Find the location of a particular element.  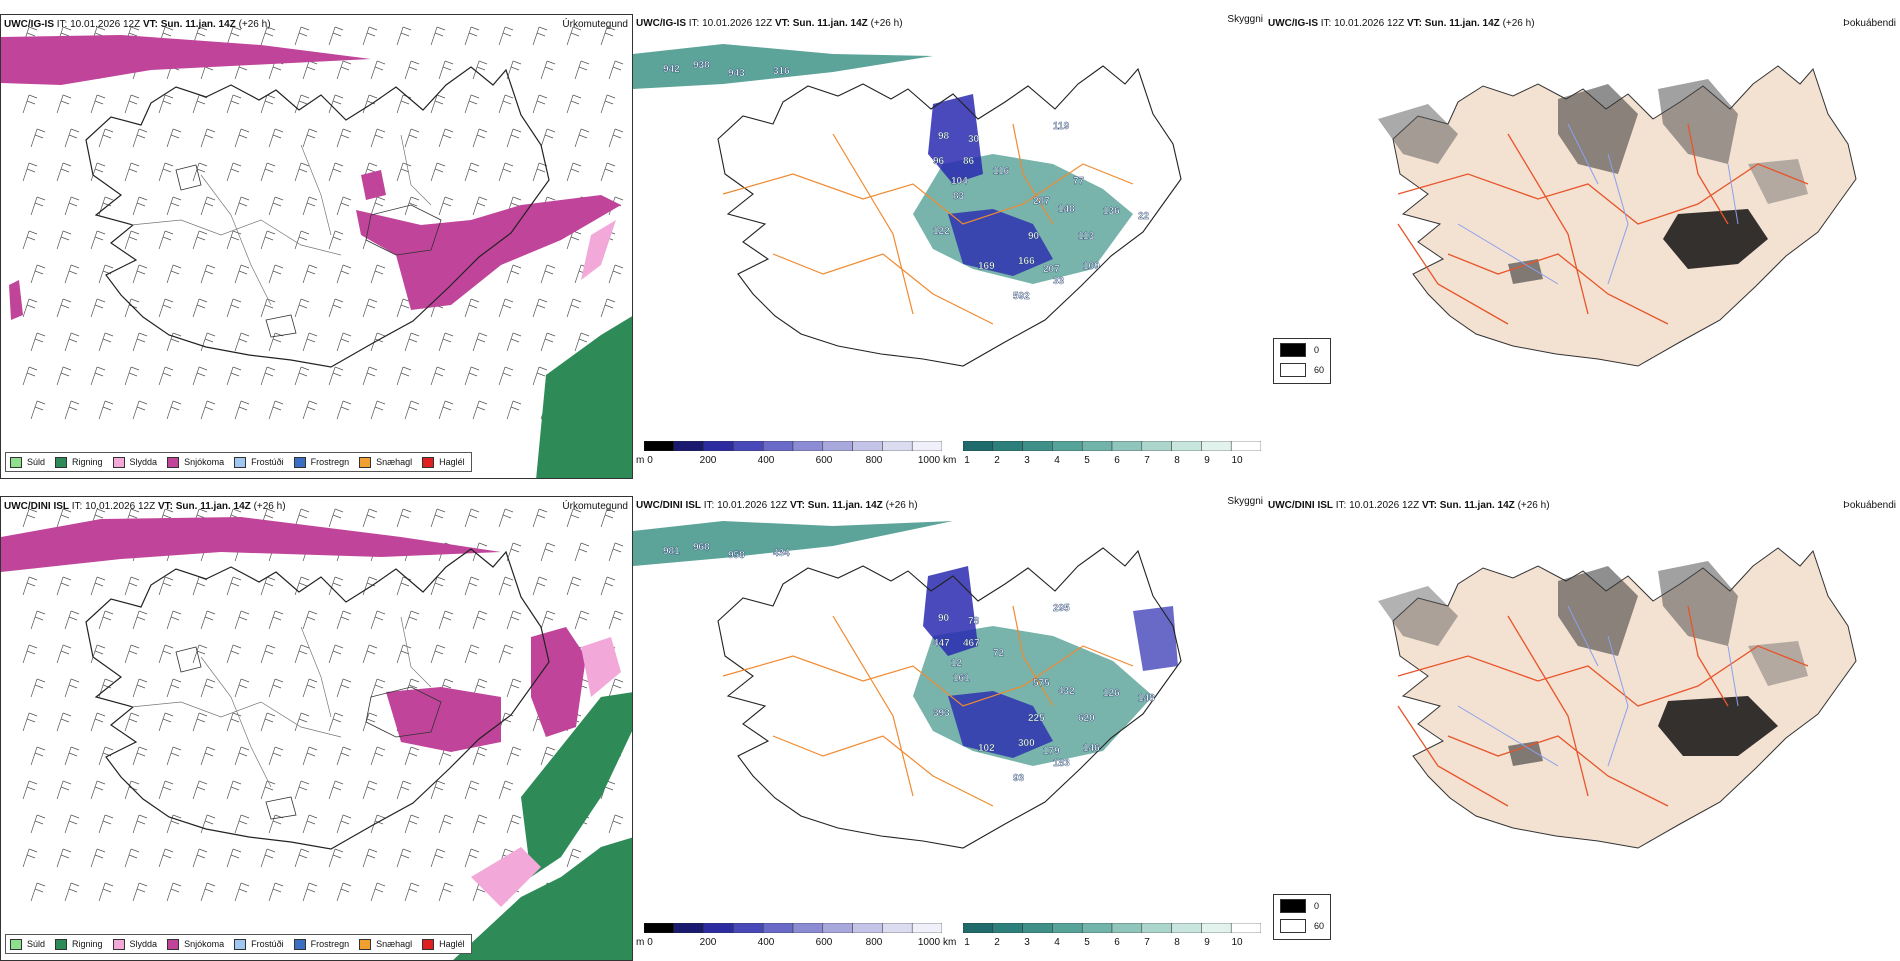

panel-title: Þokuábendi is located at coordinates (1869, 505).